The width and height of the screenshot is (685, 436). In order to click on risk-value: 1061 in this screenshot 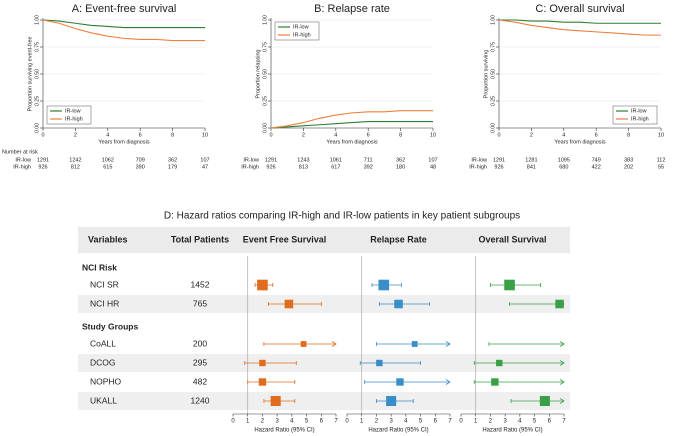, I will do `click(336, 160)`.